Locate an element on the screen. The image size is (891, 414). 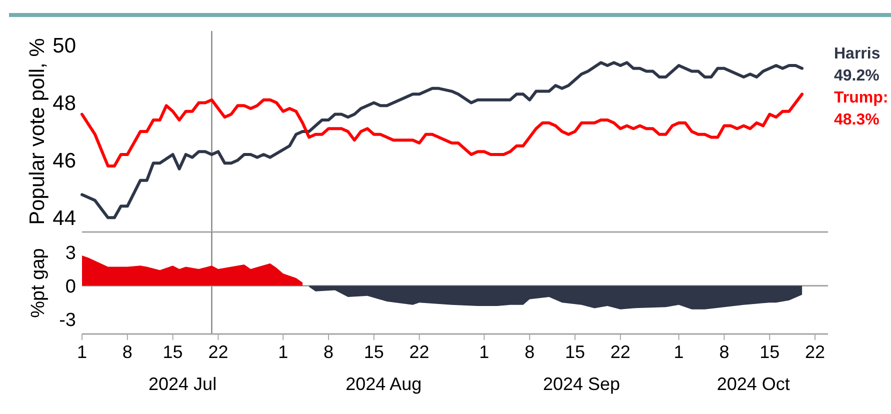
text: 49.2% is located at coordinates (857, 75).